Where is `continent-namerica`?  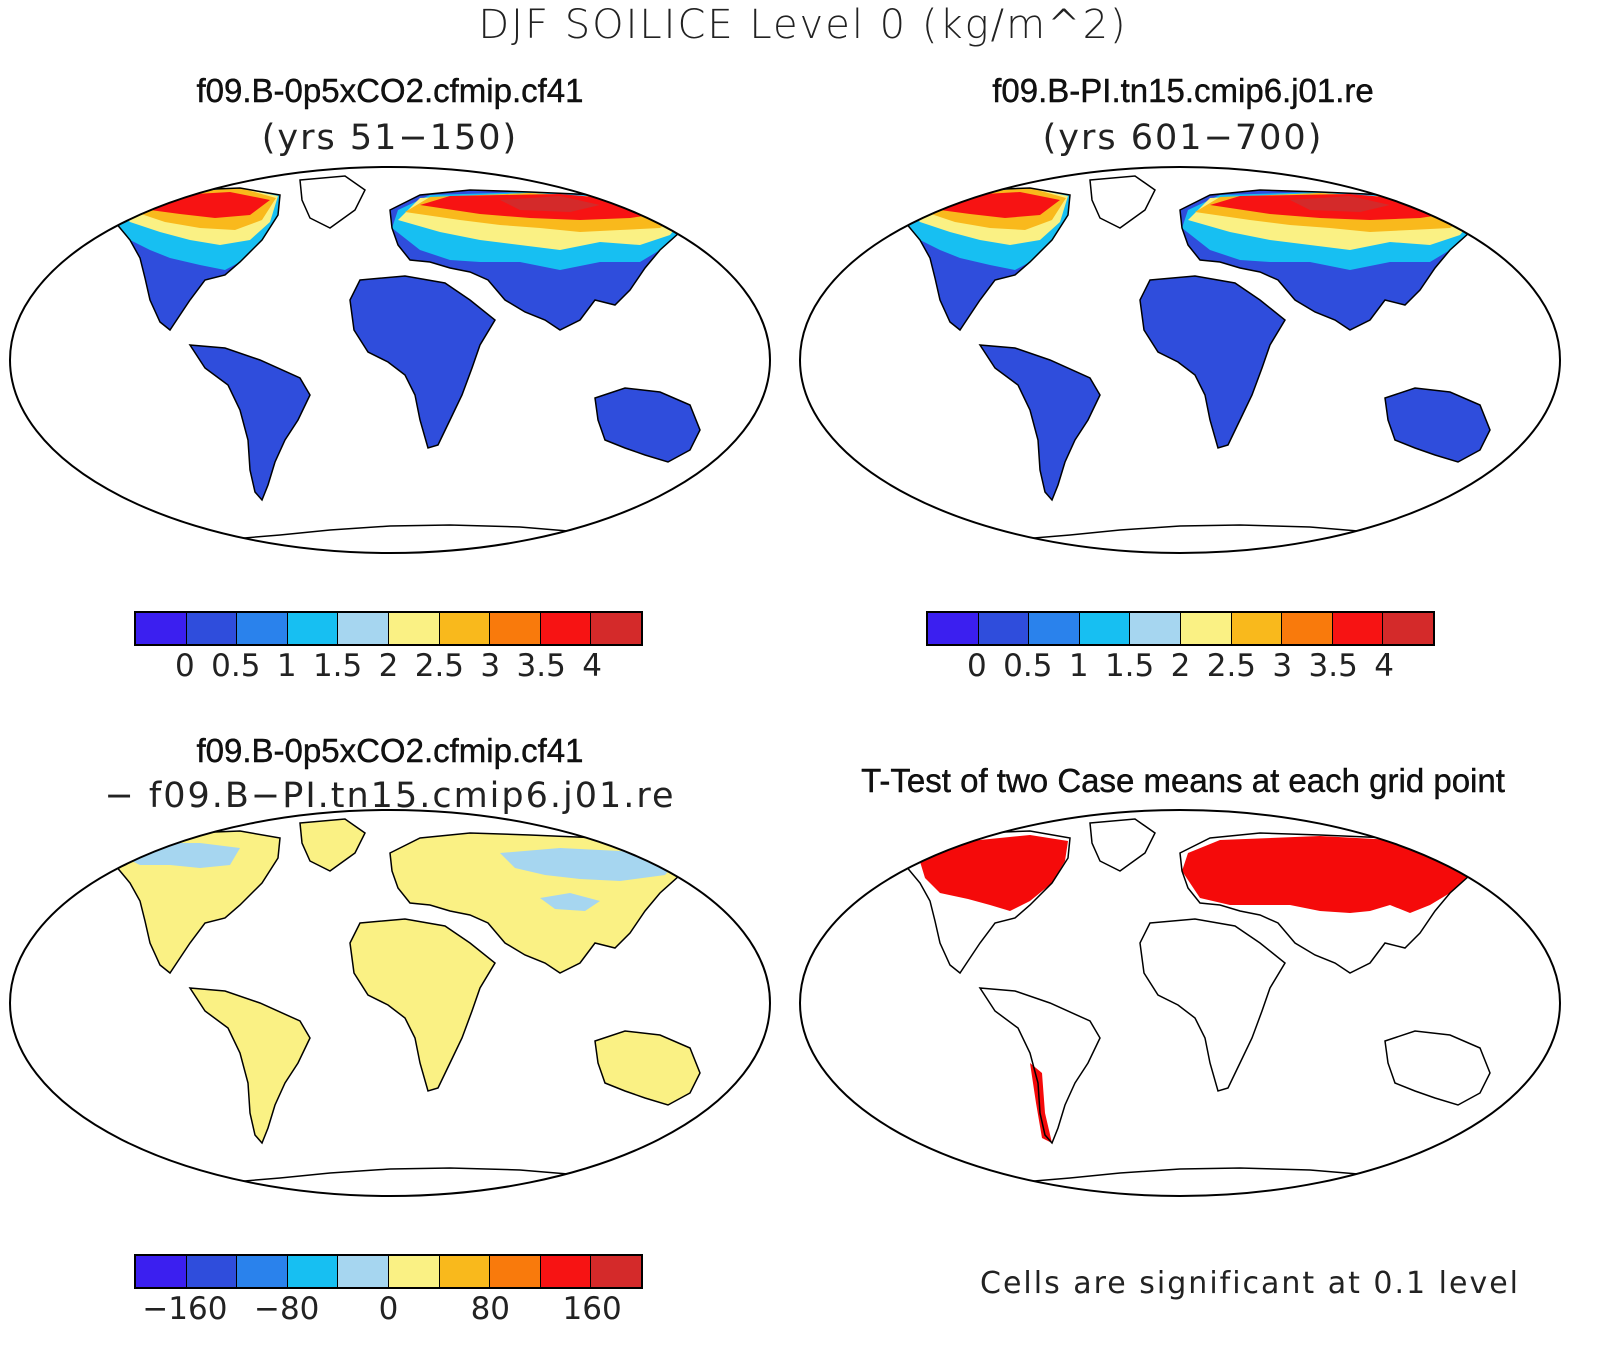 continent-namerica is located at coordinates (195, 902).